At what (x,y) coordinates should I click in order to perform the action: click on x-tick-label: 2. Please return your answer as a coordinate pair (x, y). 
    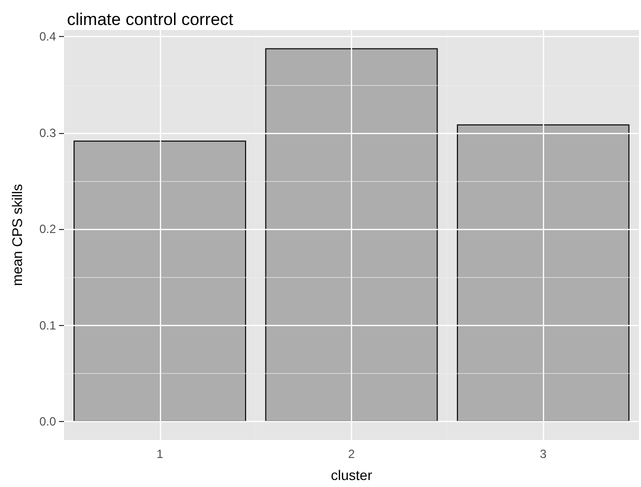
    Looking at the image, I should click on (352, 454).